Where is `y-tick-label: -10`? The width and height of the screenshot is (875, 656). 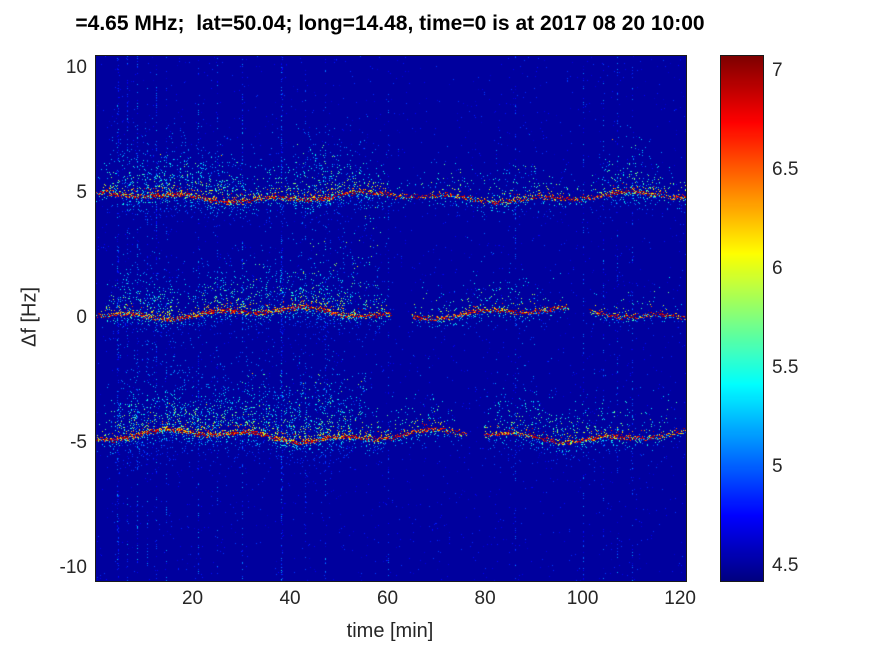
y-tick-label: -10 is located at coordinates (73, 567).